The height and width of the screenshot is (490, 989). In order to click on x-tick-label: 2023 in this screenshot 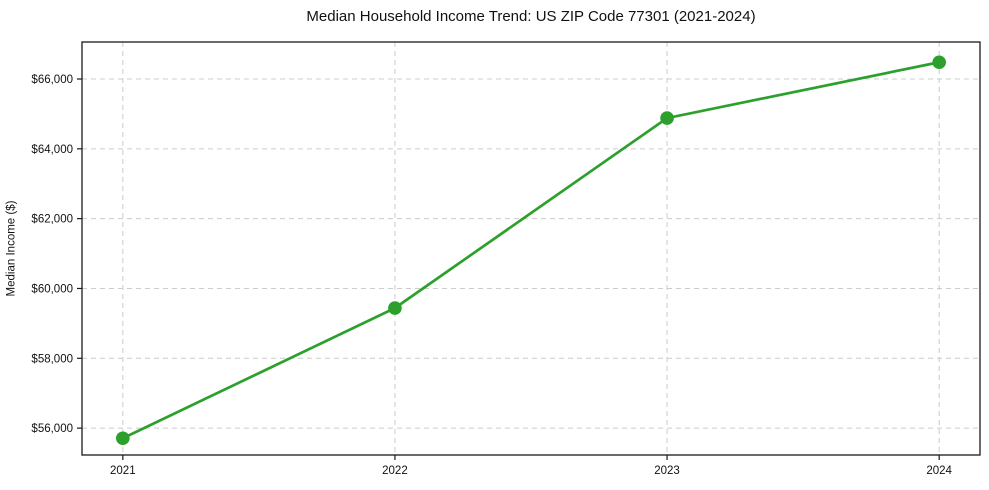, I will do `click(667, 471)`.